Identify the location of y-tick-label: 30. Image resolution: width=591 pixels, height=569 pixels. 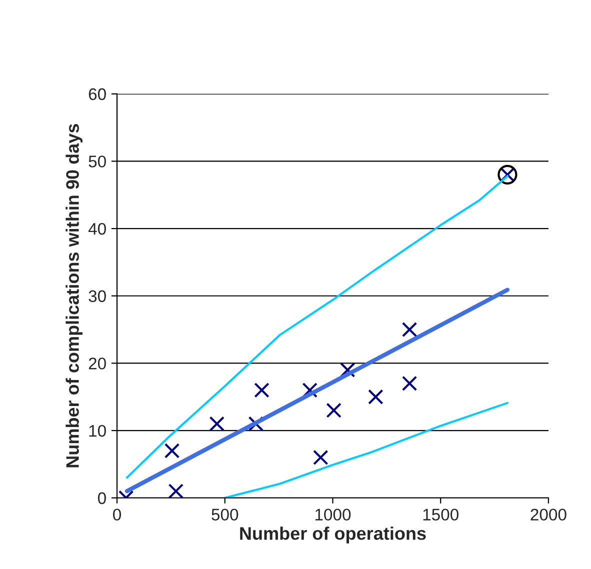
(97, 296).